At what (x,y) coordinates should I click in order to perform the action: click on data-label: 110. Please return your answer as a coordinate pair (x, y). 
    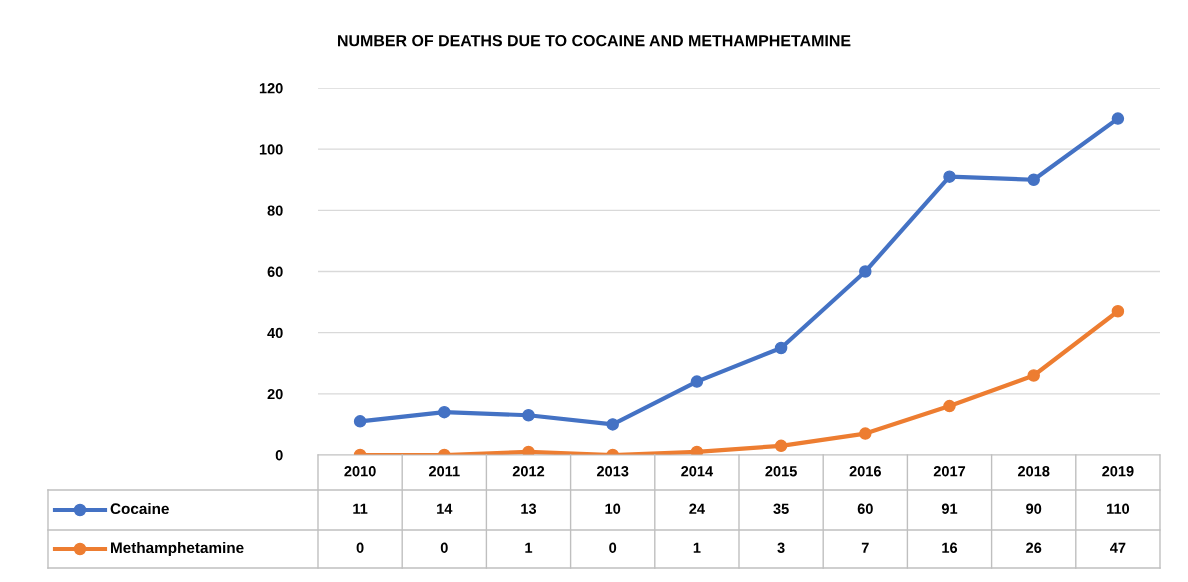
    Looking at the image, I should click on (1118, 508).